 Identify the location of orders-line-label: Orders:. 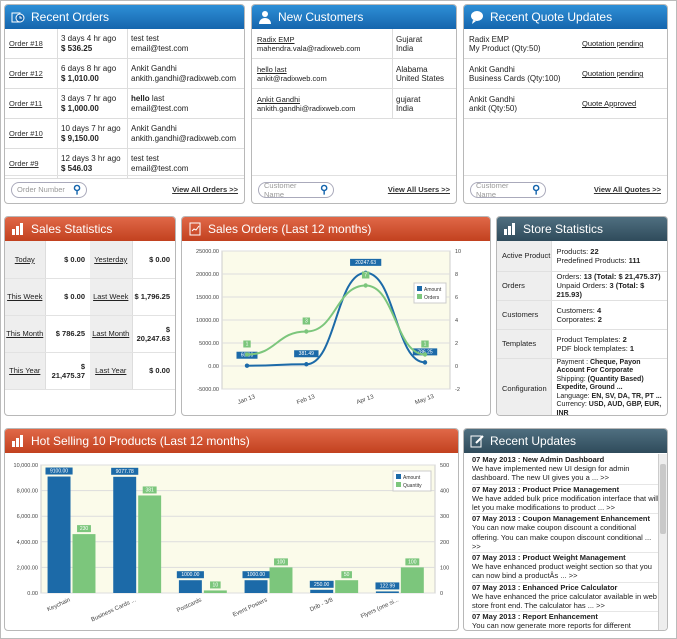
(569, 276).